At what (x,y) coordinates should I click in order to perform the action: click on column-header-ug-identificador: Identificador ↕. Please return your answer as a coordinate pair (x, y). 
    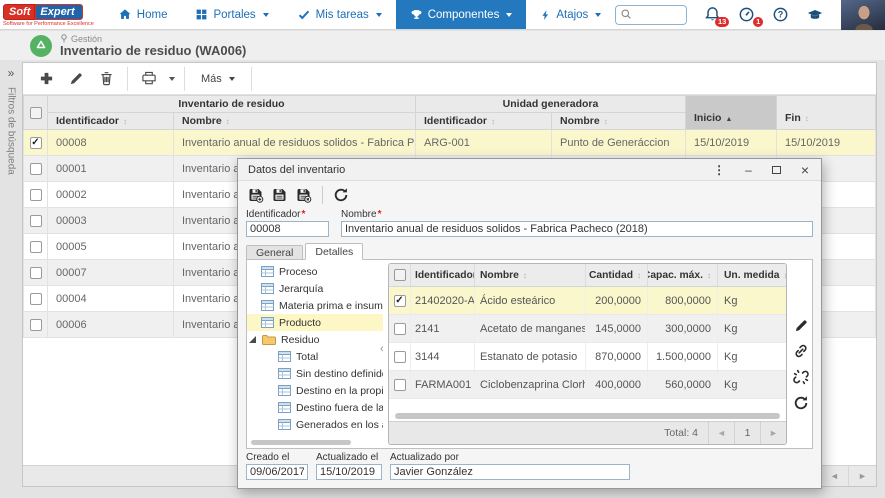
    Looking at the image, I should click on (484, 121).